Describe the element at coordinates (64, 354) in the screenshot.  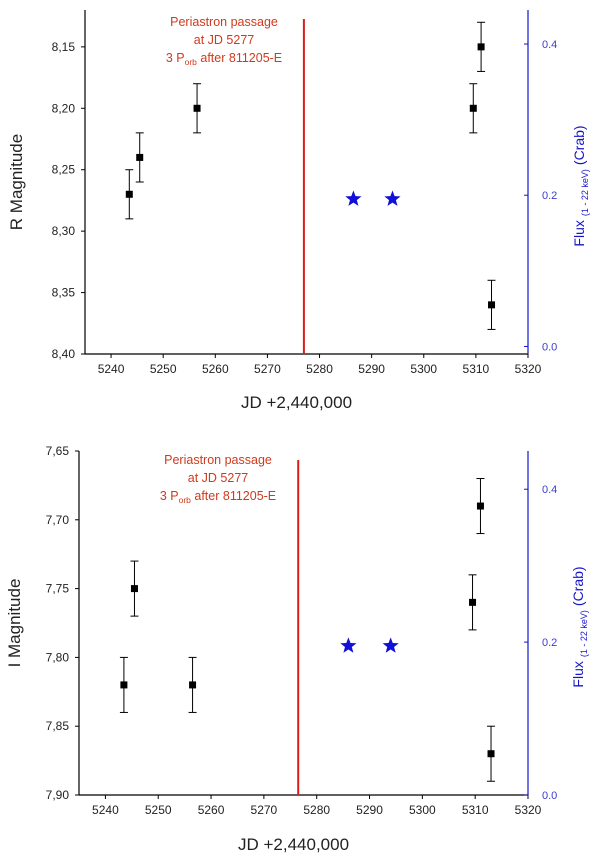
I see `y-tick-label: 8,40` at that location.